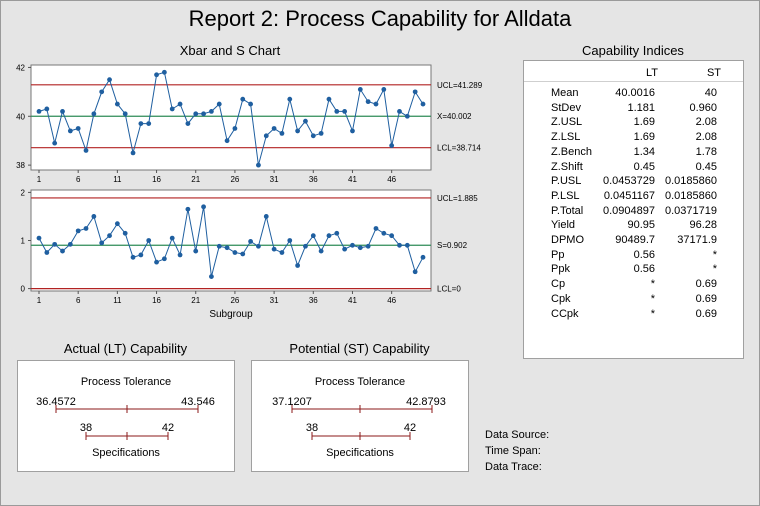 The image size is (760, 506). Describe the element at coordinates (352, 300) in the screenshot. I see `s-x-tick-label: 41` at that location.